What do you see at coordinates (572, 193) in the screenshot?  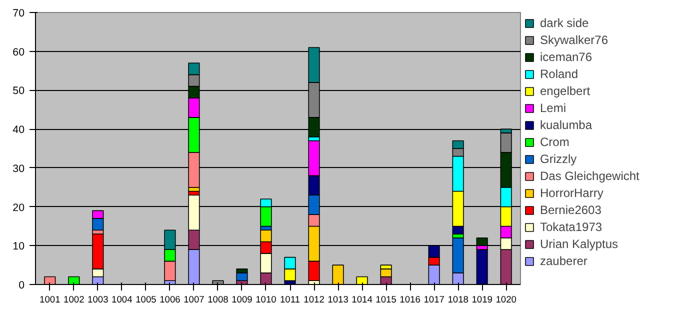 I see `legend-label: HorrorHarry` at bounding box center [572, 193].